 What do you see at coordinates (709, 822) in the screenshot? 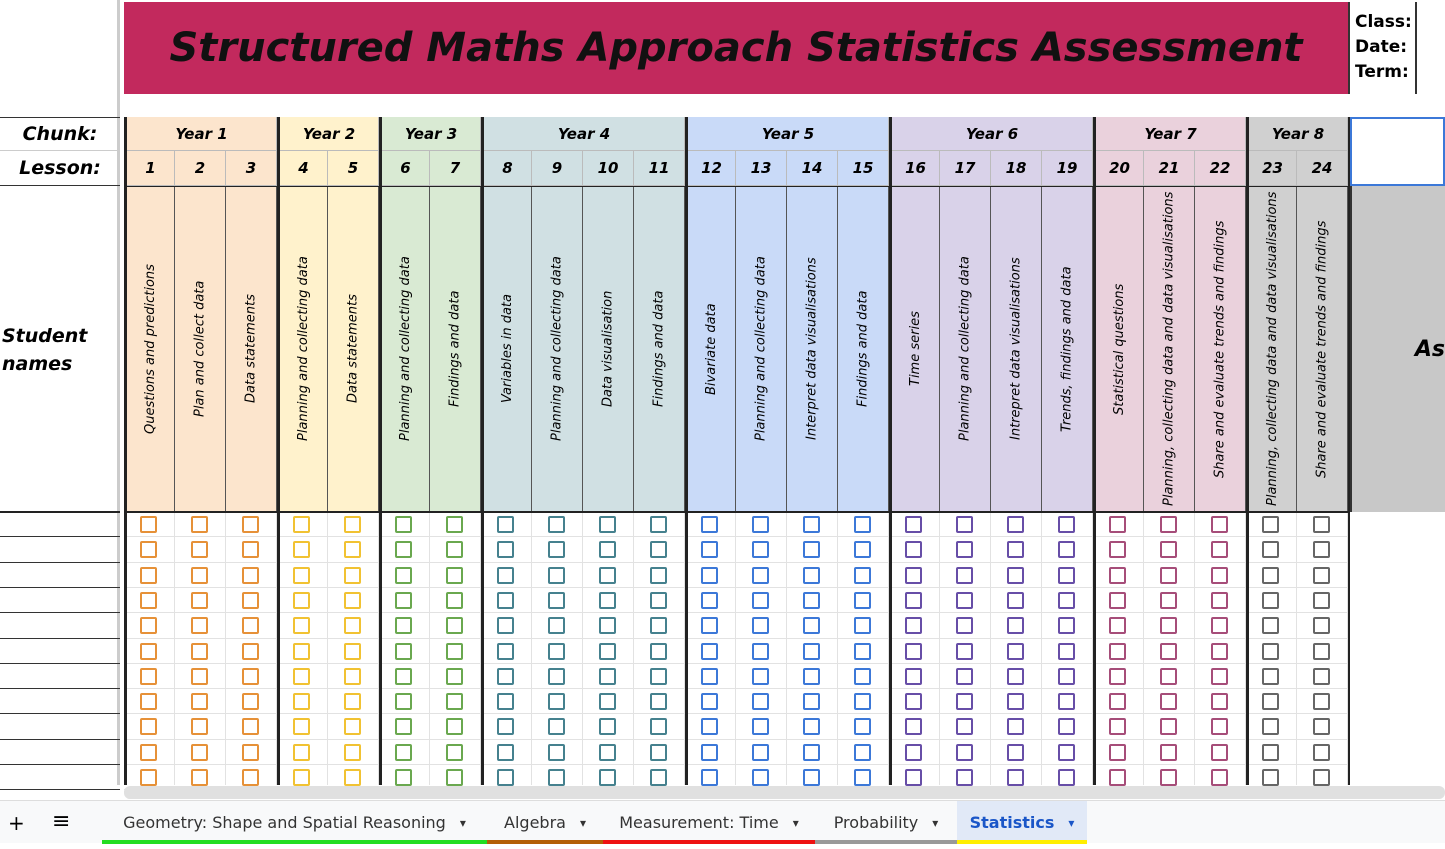
I see `sheet-tab-measurement-time: Measurement: Time ▾` at bounding box center [709, 822].